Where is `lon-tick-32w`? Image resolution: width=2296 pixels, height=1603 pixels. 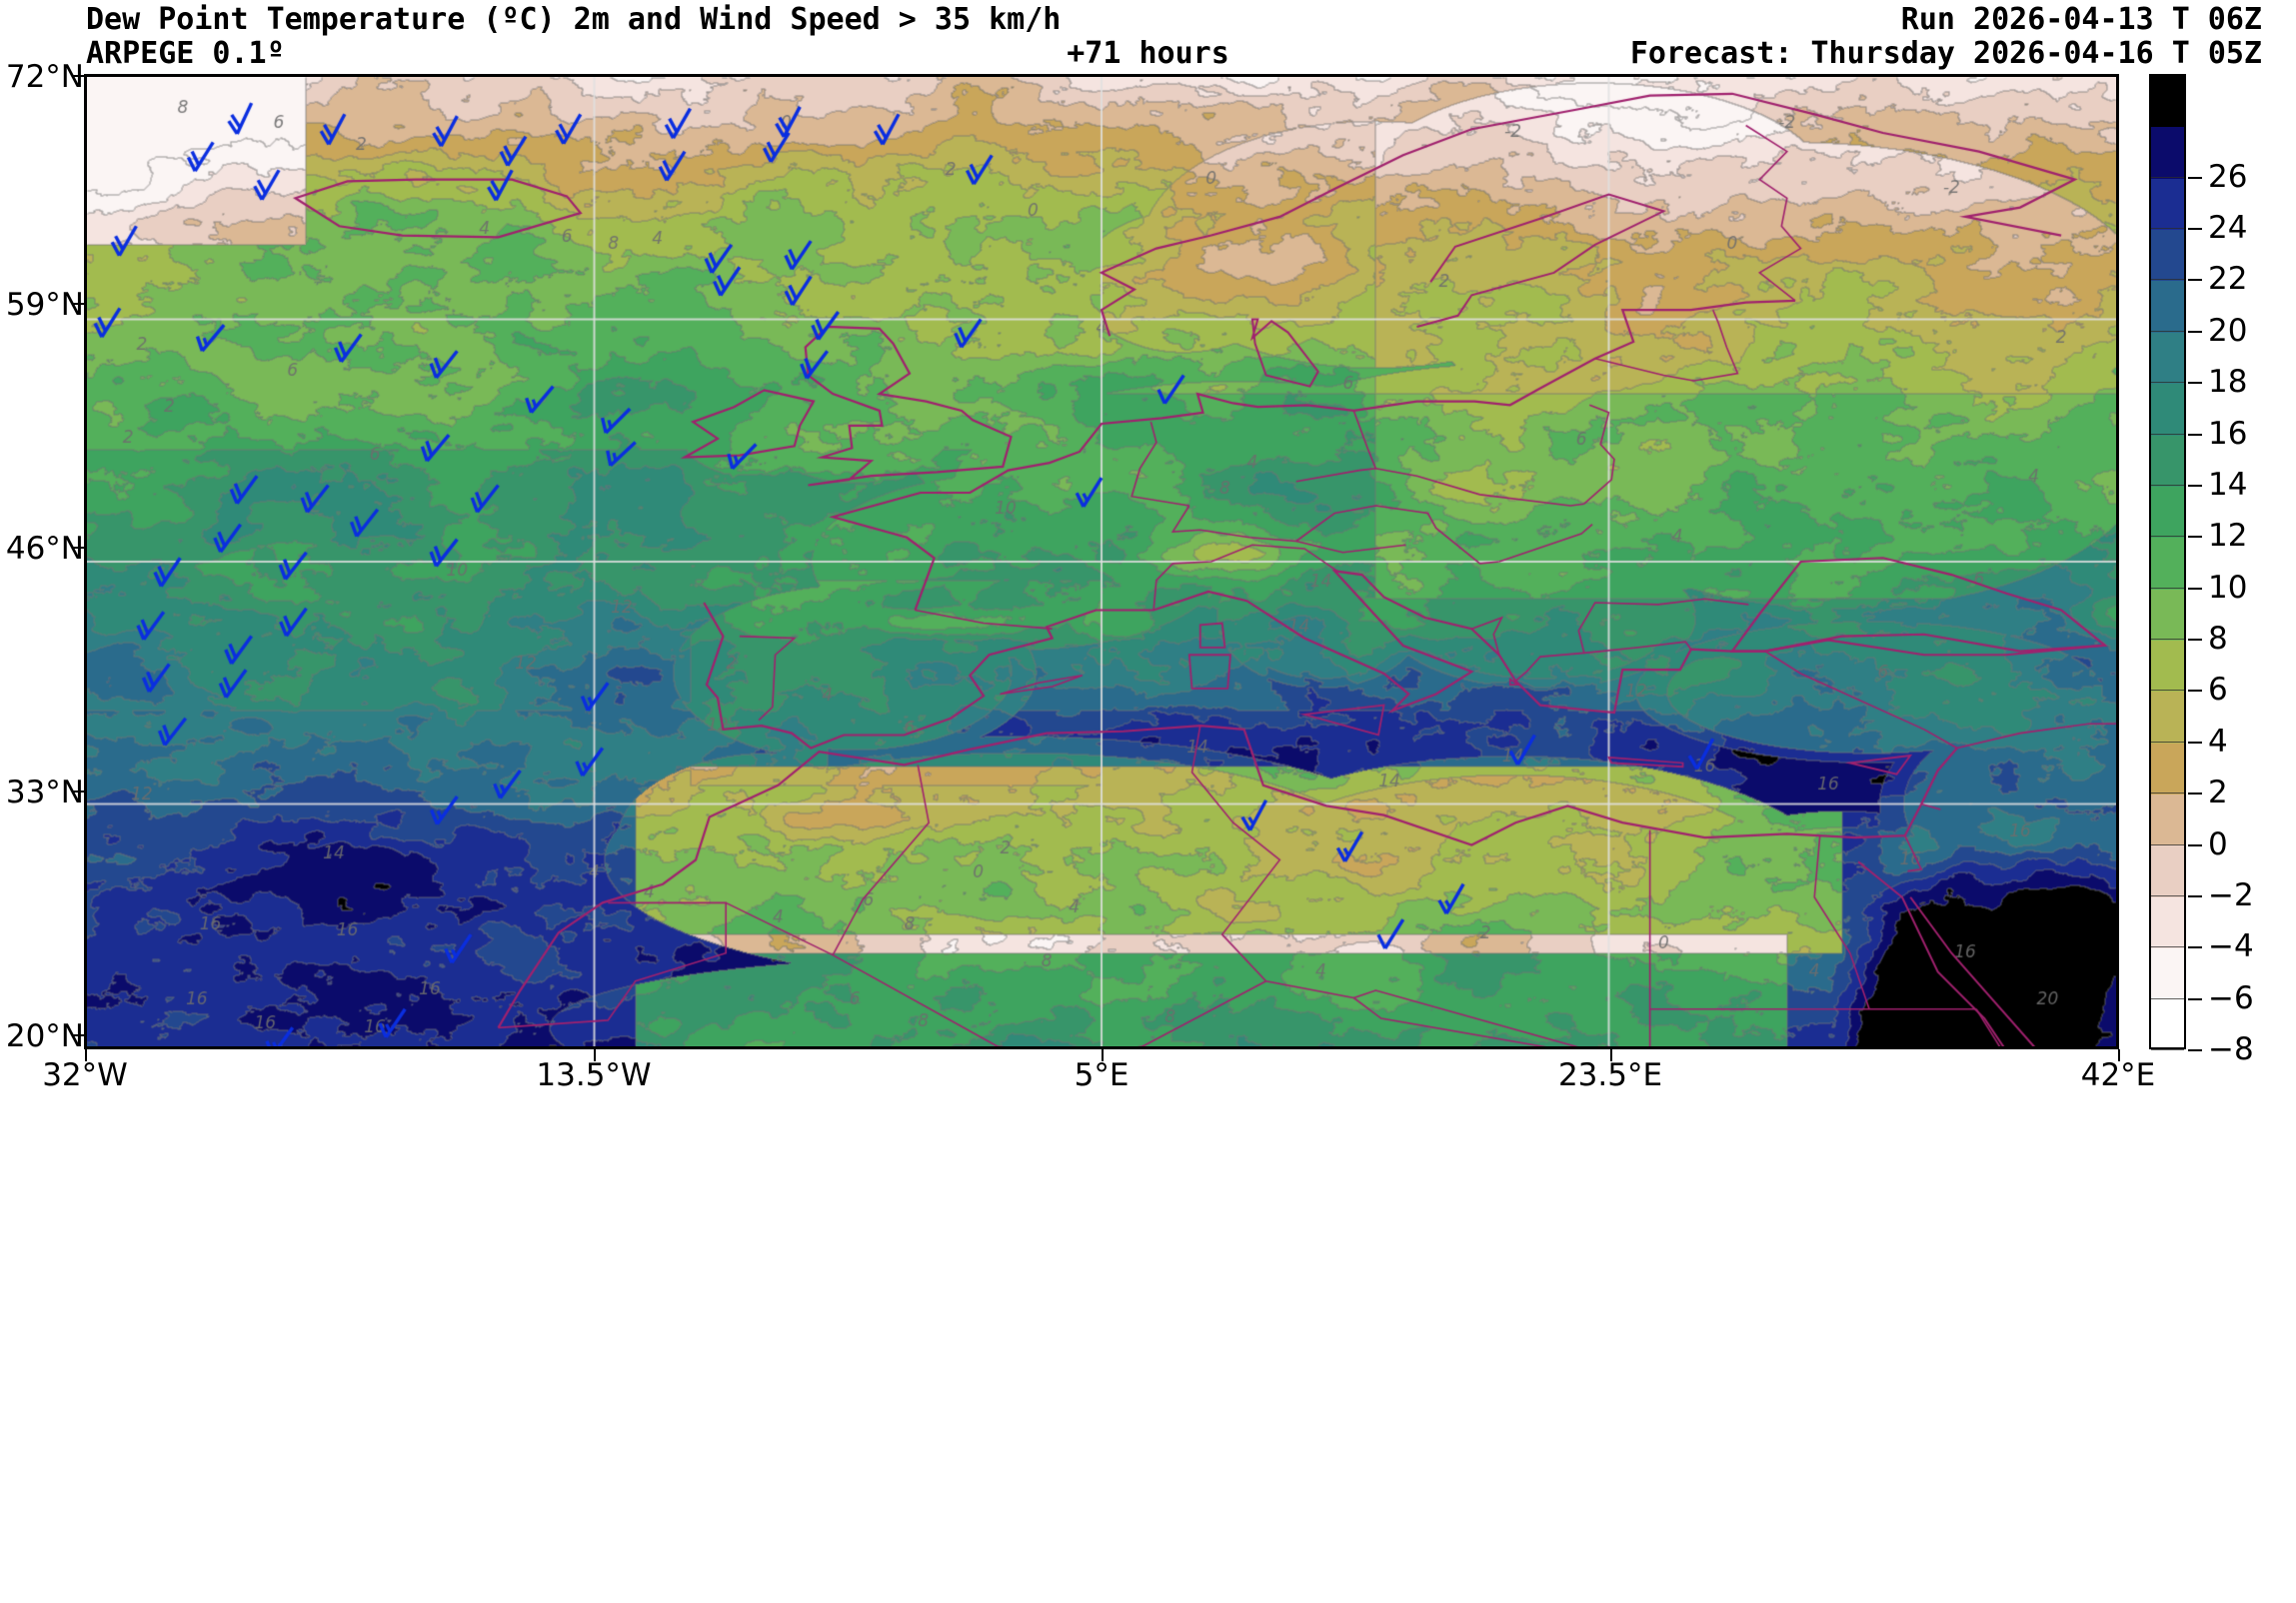 lon-tick-32w is located at coordinates (86, 1055).